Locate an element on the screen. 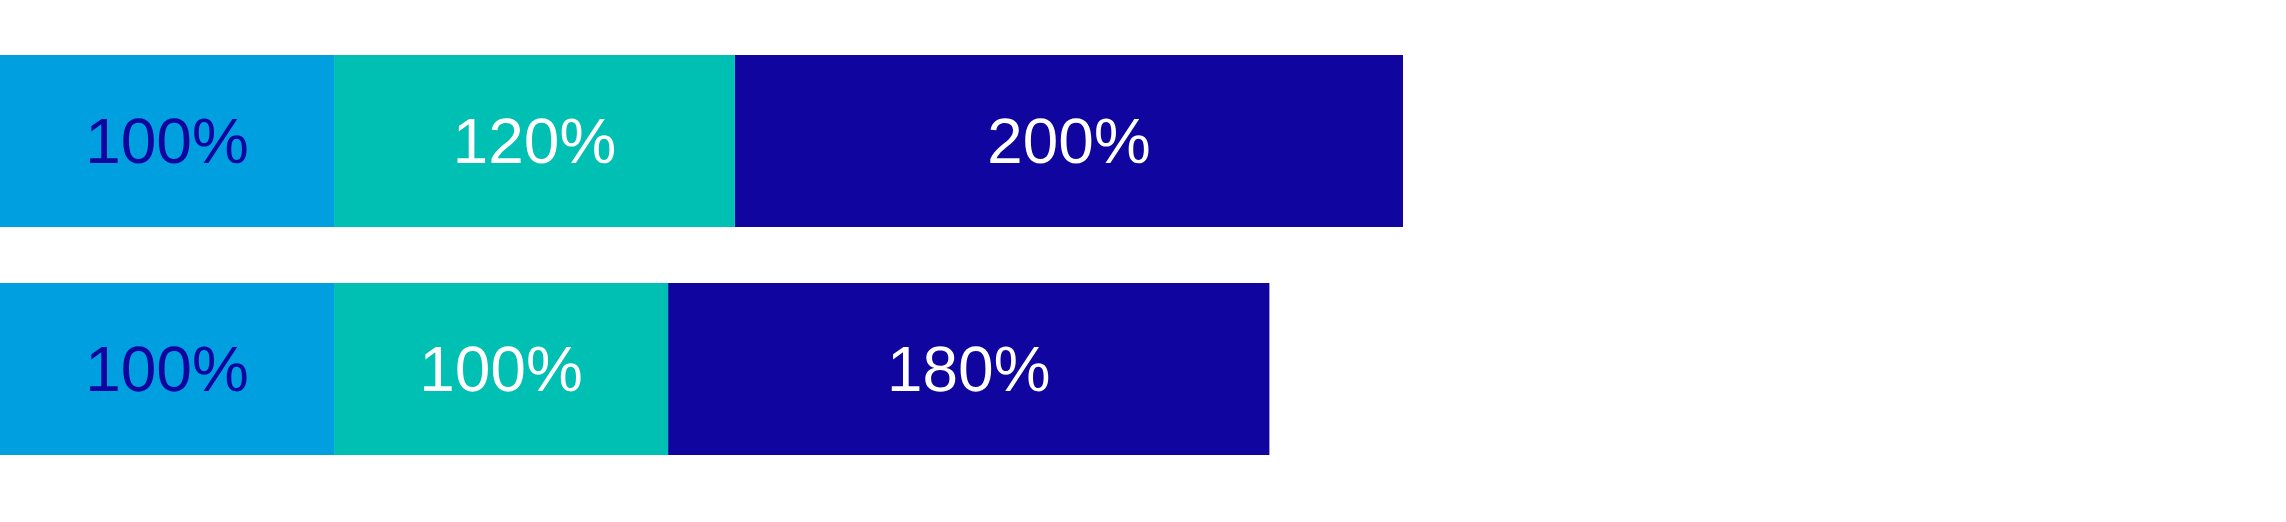 Image resolution: width=2286 pixels, height=522 pixels. data-label: 120% is located at coordinates (536, 141).